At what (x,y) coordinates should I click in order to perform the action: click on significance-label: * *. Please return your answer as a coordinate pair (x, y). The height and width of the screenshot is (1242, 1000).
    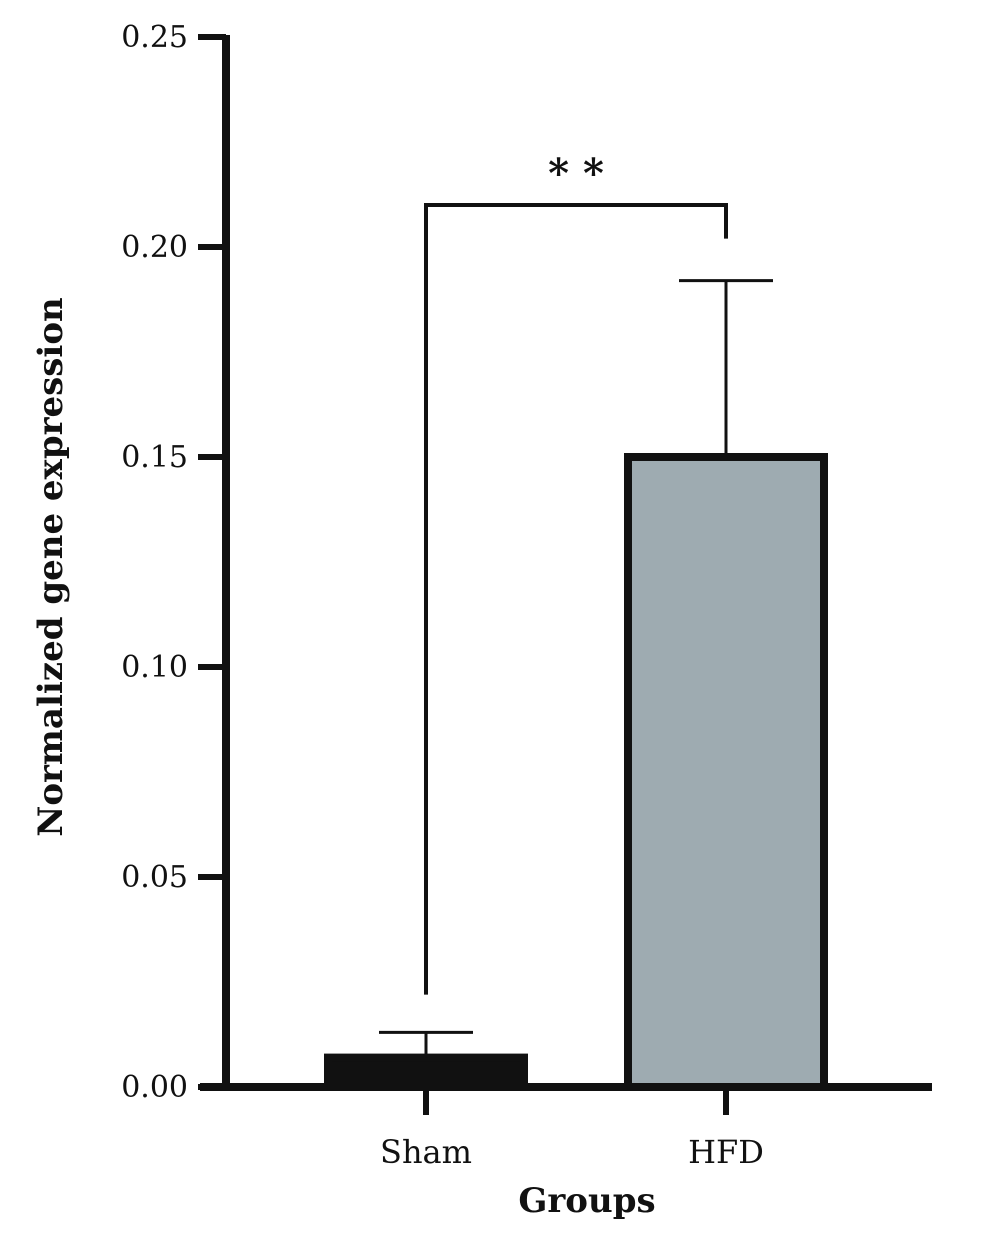
    Looking at the image, I should click on (576, 173).